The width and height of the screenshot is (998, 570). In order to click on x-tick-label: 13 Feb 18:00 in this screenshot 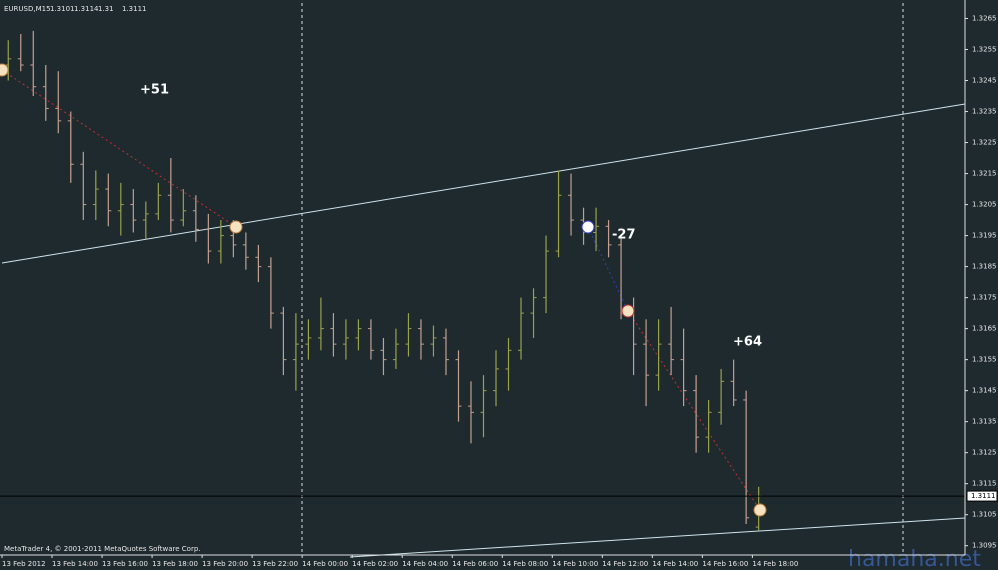, I will do `click(175, 564)`.